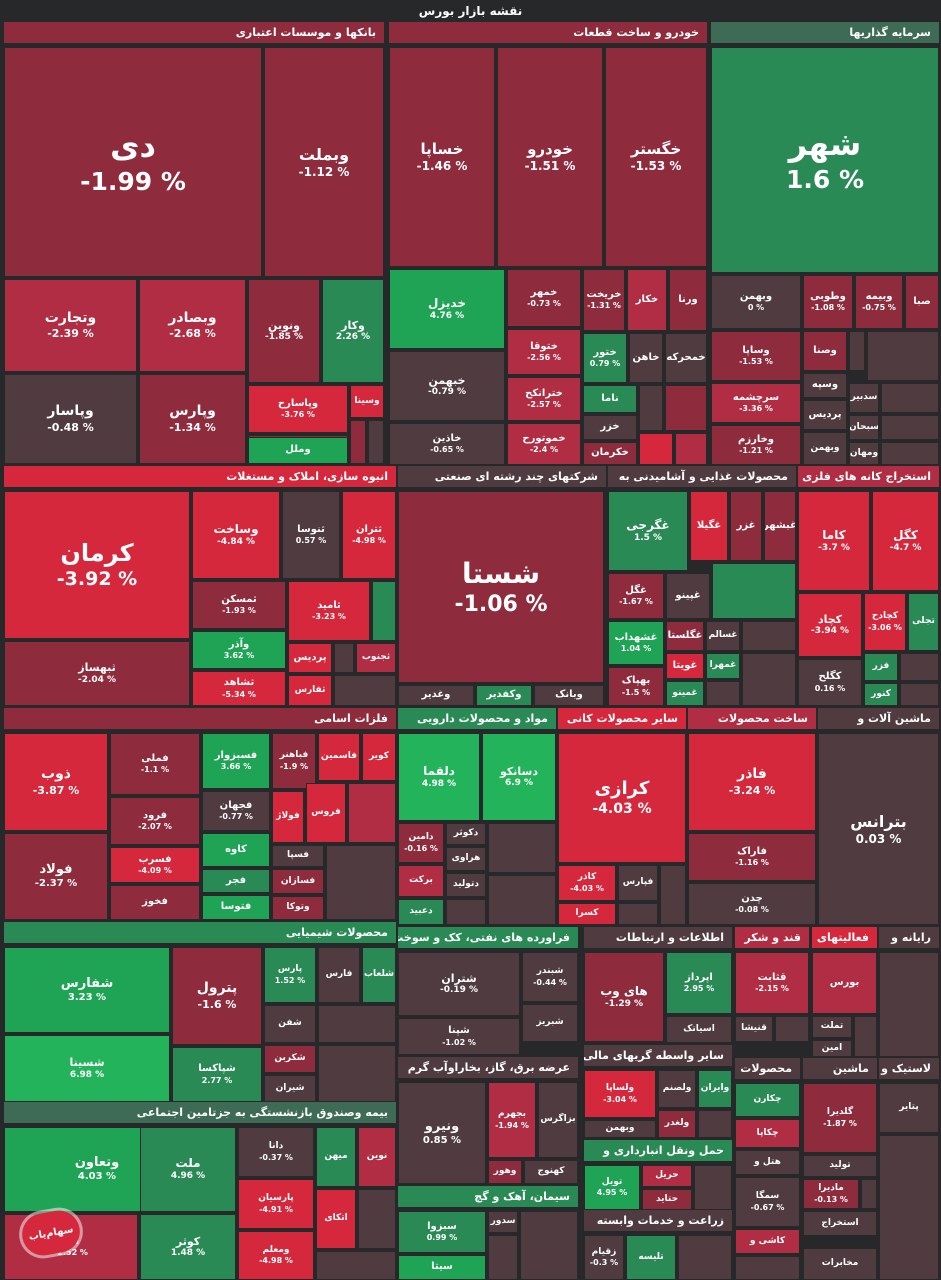  I want to click on stock-tile: غشهداب 1.04 %, so click(636, 643).